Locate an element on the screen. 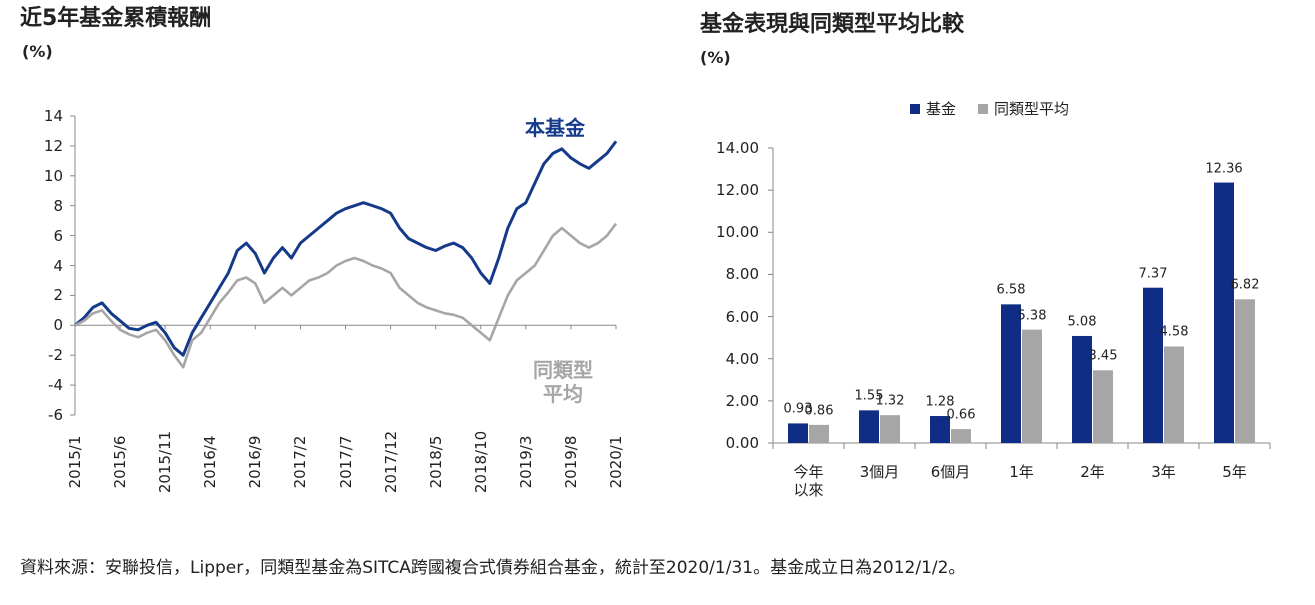 This screenshot has width=1315, height=605. x-tick-label: 2015/6 is located at coordinates (120, 462).